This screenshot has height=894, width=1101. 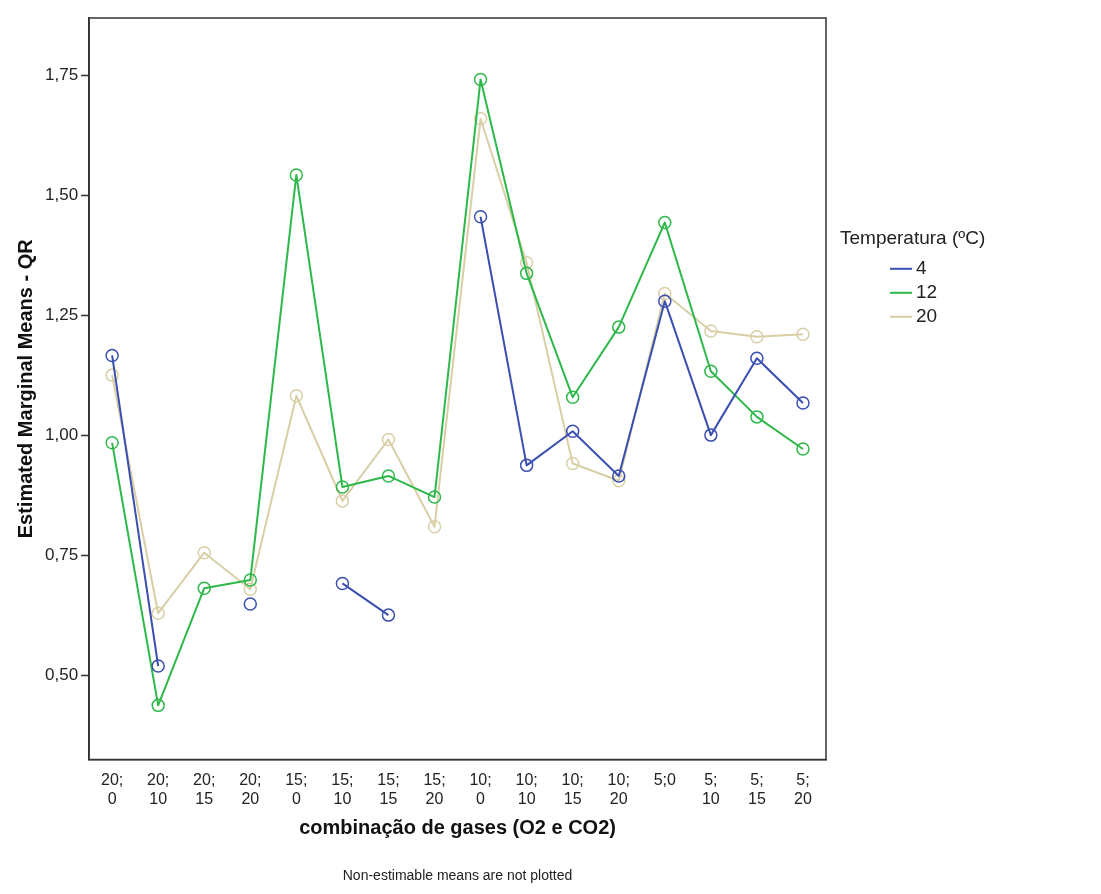 I want to click on x-tick-label: 20; 15, so click(x=204, y=788).